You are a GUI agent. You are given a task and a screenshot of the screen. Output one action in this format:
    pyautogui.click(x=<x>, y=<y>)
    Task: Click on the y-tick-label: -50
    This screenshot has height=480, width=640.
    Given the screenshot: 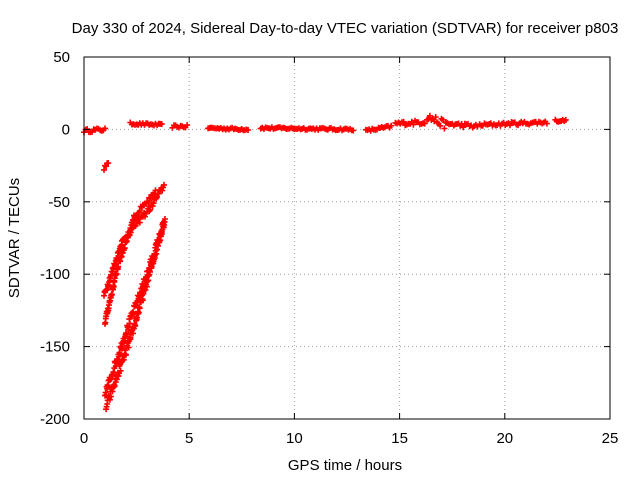 What is the action you would take?
    pyautogui.click(x=59, y=202)
    